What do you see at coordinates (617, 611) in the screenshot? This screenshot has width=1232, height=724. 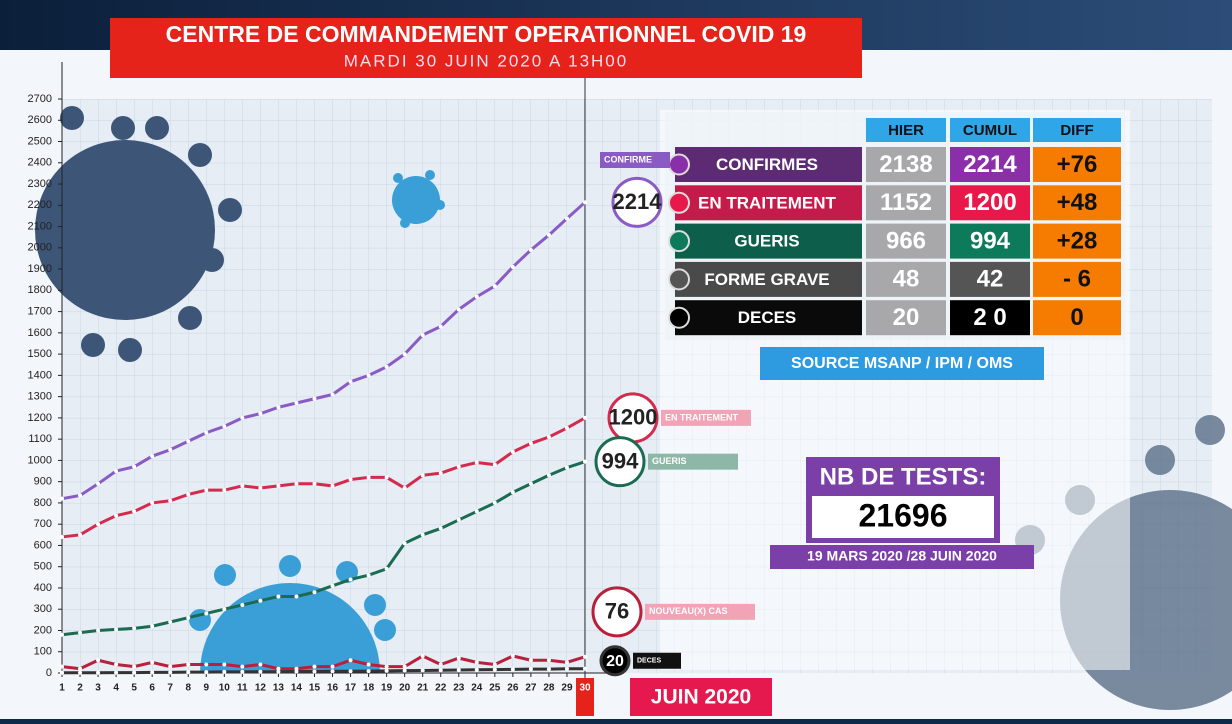 I see `end-value: 76` at bounding box center [617, 611].